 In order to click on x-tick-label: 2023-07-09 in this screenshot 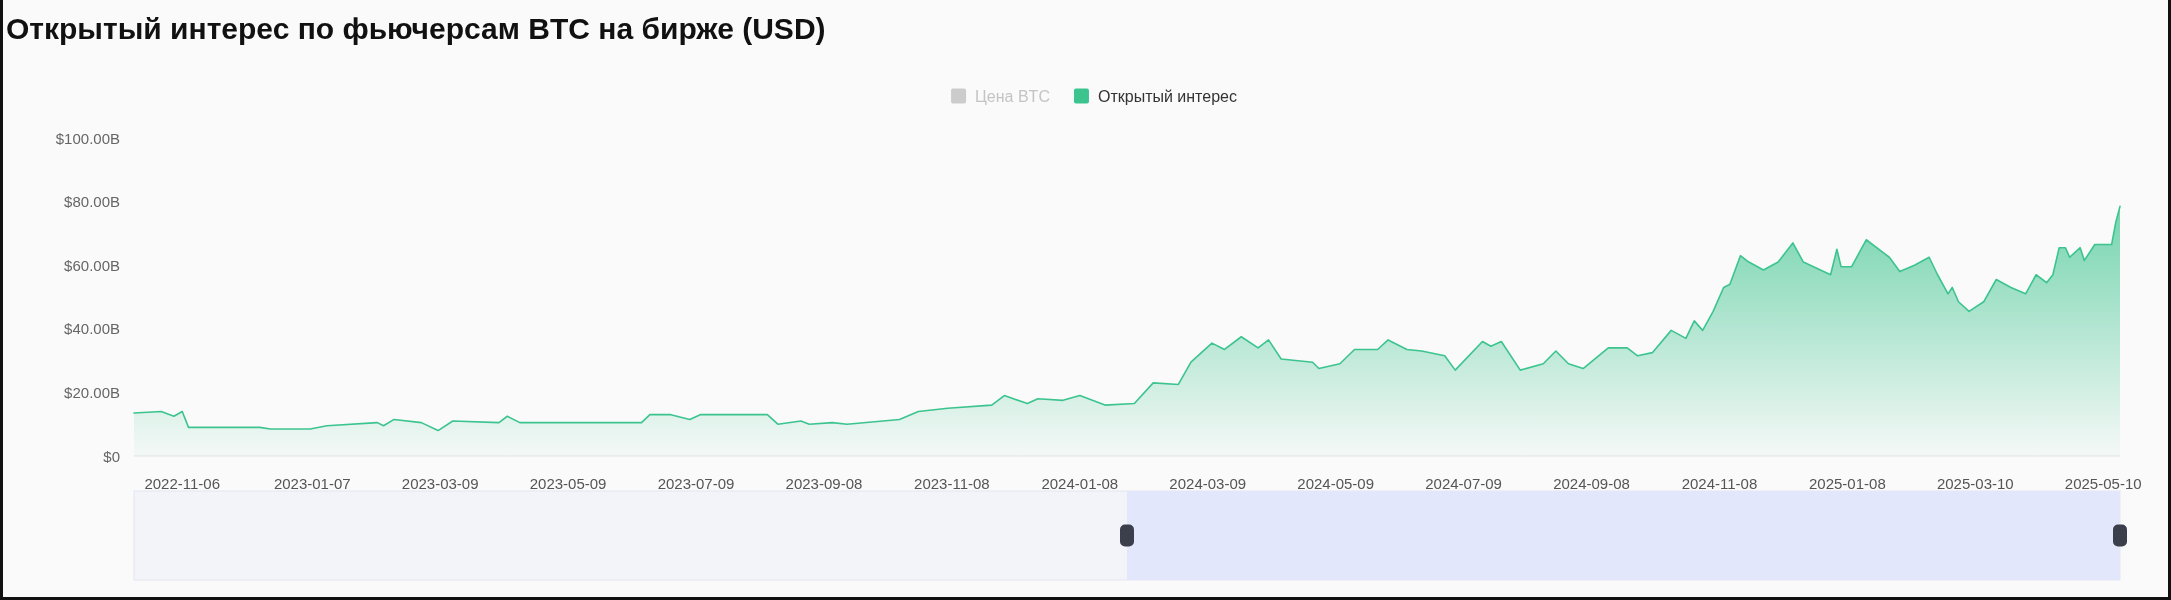, I will do `click(696, 483)`.